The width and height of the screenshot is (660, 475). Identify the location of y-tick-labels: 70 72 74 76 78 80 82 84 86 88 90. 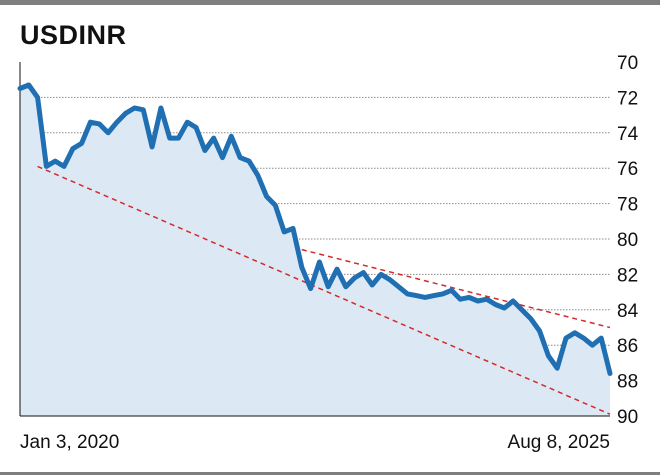
(628, 240).